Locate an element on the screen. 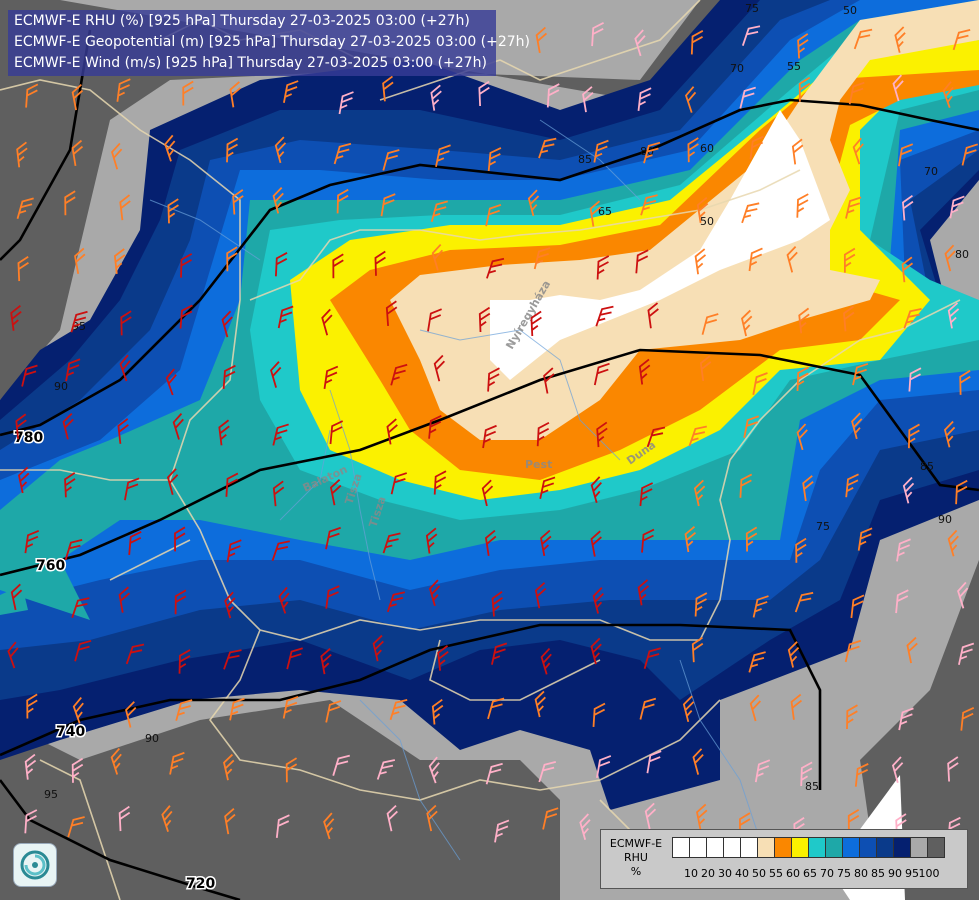 Image resolution: width=979 pixels, height=900 pixels. legend-swatches is located at coordinates (808, 847).